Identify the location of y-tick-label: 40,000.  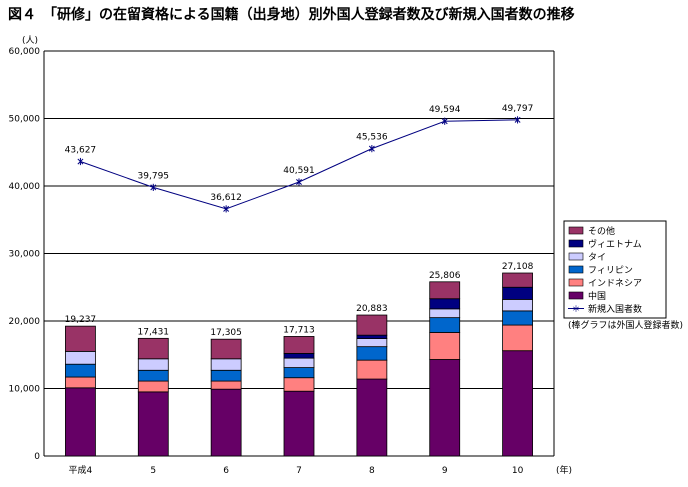
(25, 187).